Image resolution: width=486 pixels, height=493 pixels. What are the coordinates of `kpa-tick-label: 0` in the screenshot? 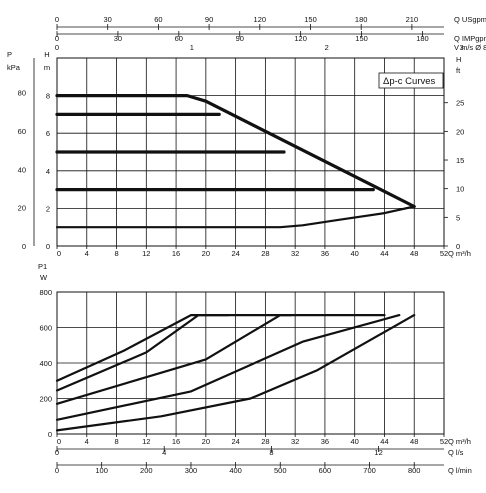 It's located at (24, 246).